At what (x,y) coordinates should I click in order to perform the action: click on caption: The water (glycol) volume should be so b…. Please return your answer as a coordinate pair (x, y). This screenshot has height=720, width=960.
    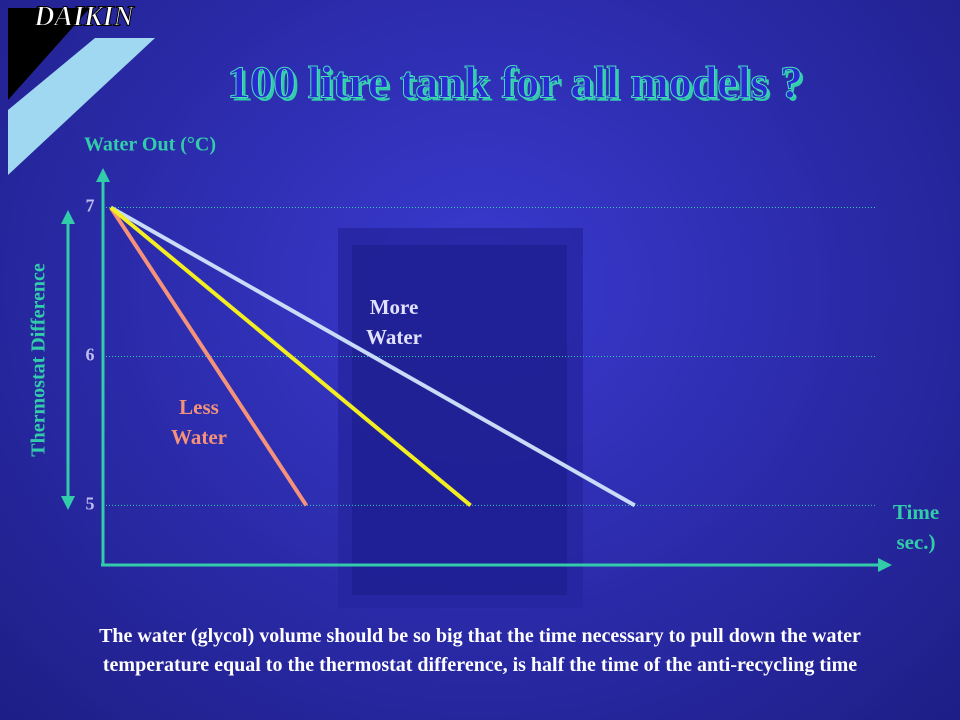
    Looking at the image, I should click on (480, 650).